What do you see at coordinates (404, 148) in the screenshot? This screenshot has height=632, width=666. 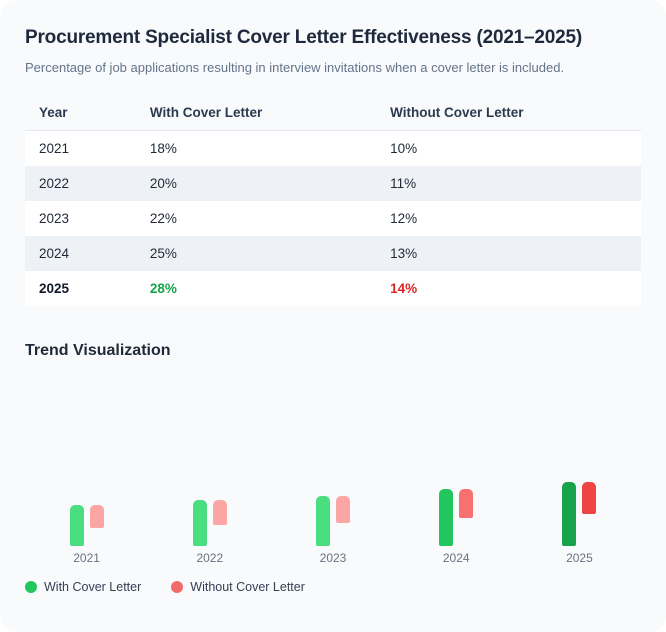 I see `without-cover-cell: 10%` at bounding box center [404, 148].